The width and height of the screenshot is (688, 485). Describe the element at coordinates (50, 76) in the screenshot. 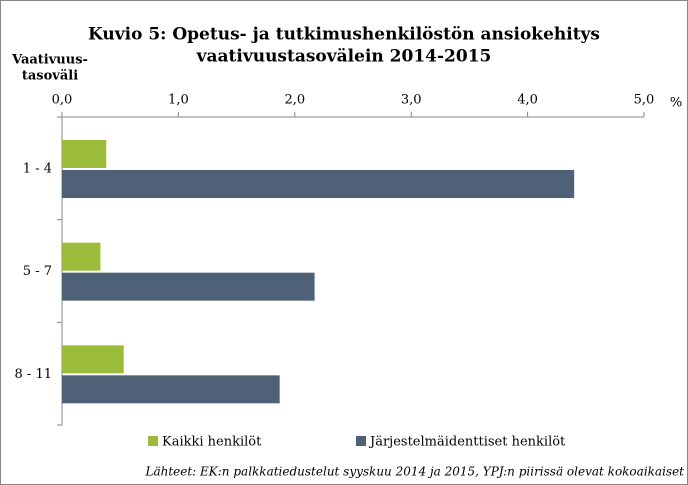

I see `y-axis-label: tasoväli` at that location.